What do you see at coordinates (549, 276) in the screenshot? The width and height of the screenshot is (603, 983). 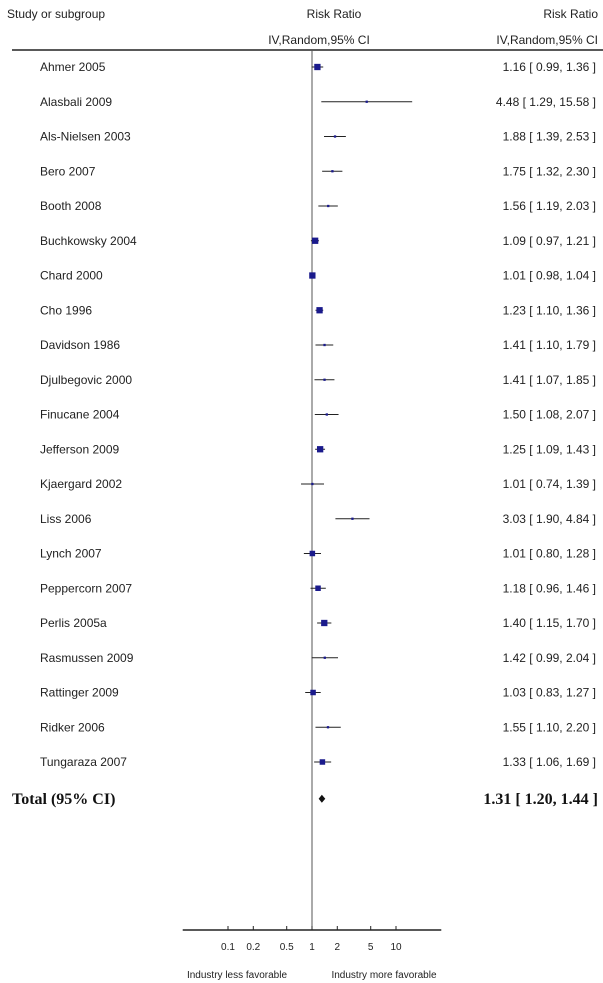 I see `effect-value: 1.01 [ 0.98, 1.04 ]` at bounding box center [549, 276].